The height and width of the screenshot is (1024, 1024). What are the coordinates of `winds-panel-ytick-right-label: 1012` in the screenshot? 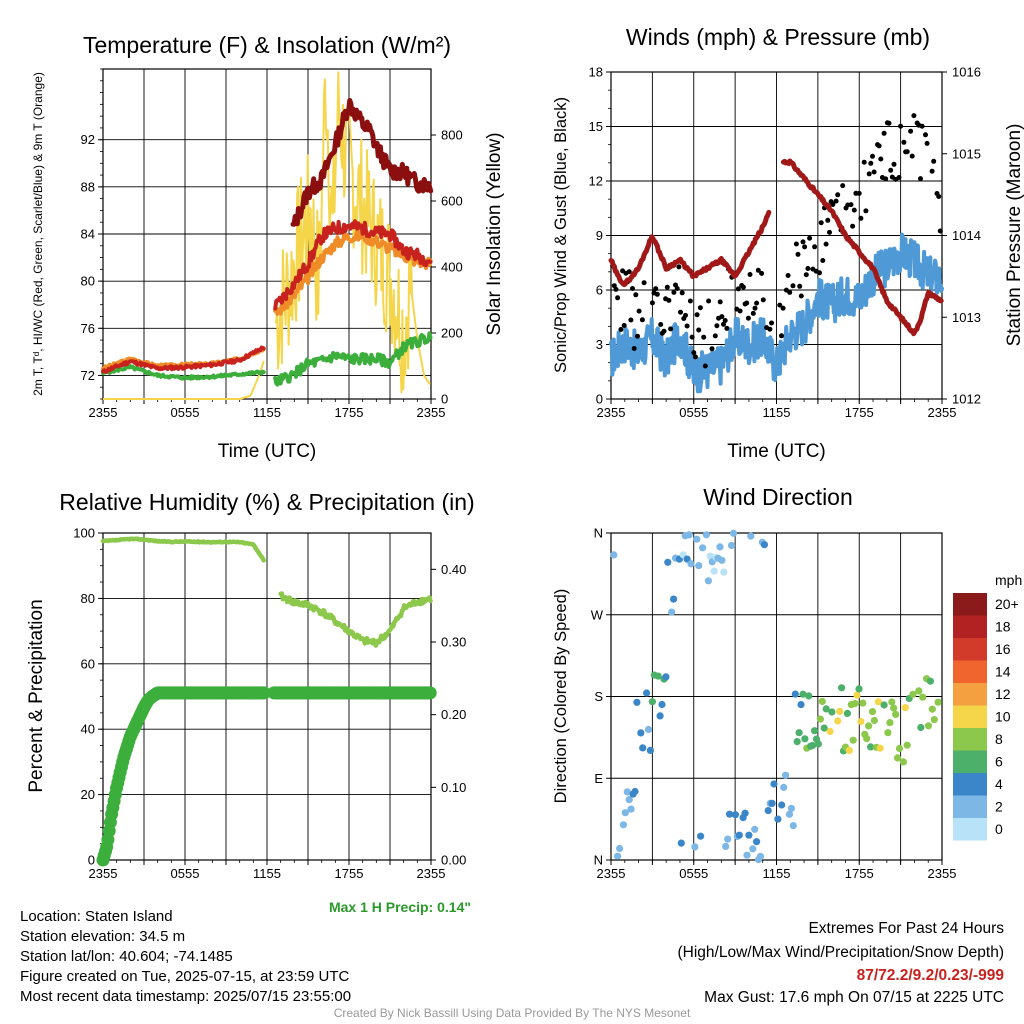 It's located at (966, 399).